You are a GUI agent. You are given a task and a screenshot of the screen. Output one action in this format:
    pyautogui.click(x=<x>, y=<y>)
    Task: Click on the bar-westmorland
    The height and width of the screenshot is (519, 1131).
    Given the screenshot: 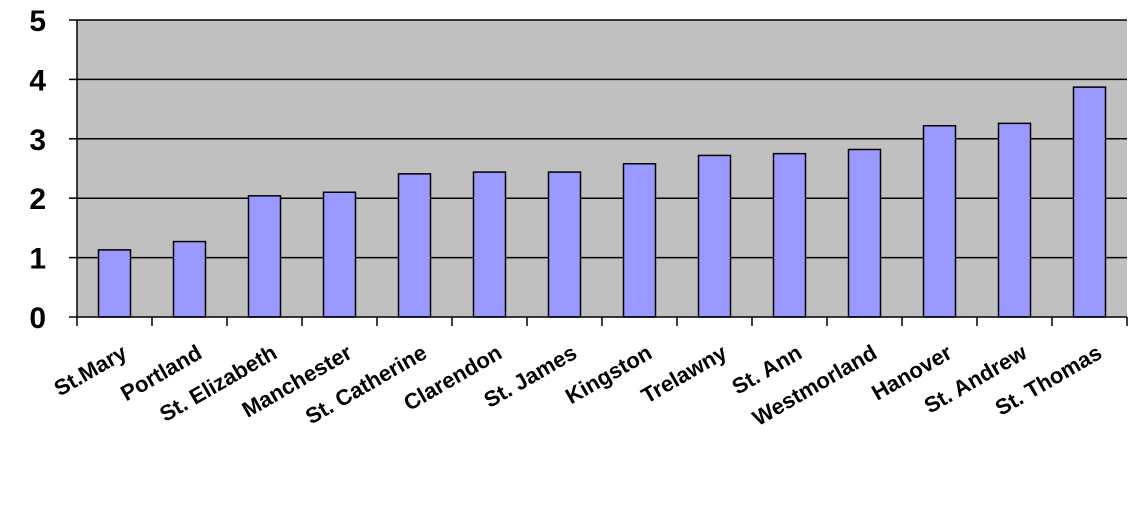 What is the action you would take?
    pyautogui.click(x=864, y=233)
    